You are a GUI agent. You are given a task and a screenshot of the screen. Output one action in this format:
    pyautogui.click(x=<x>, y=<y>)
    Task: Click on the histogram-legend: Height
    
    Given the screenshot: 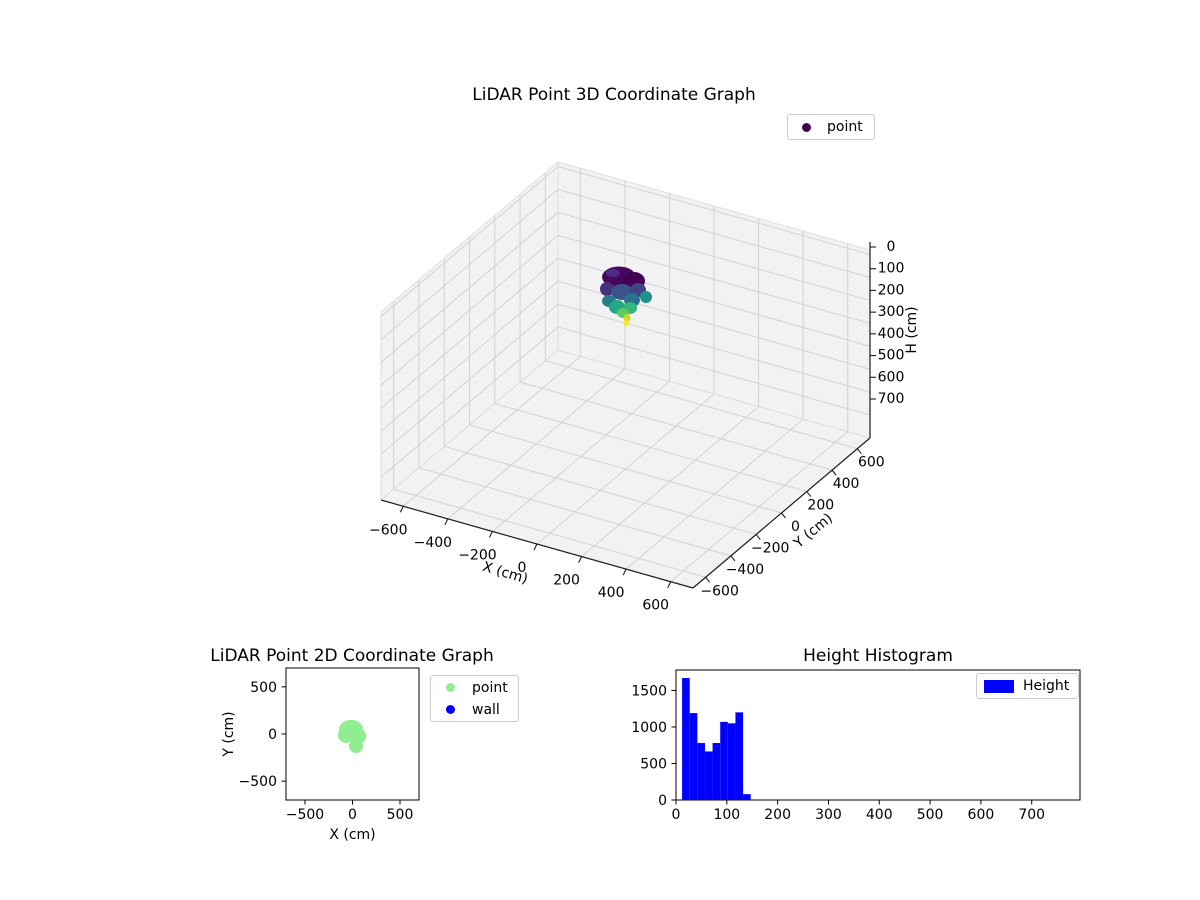 What is the action you would take?
    pyautogui.click(x=1027, y=686)
    